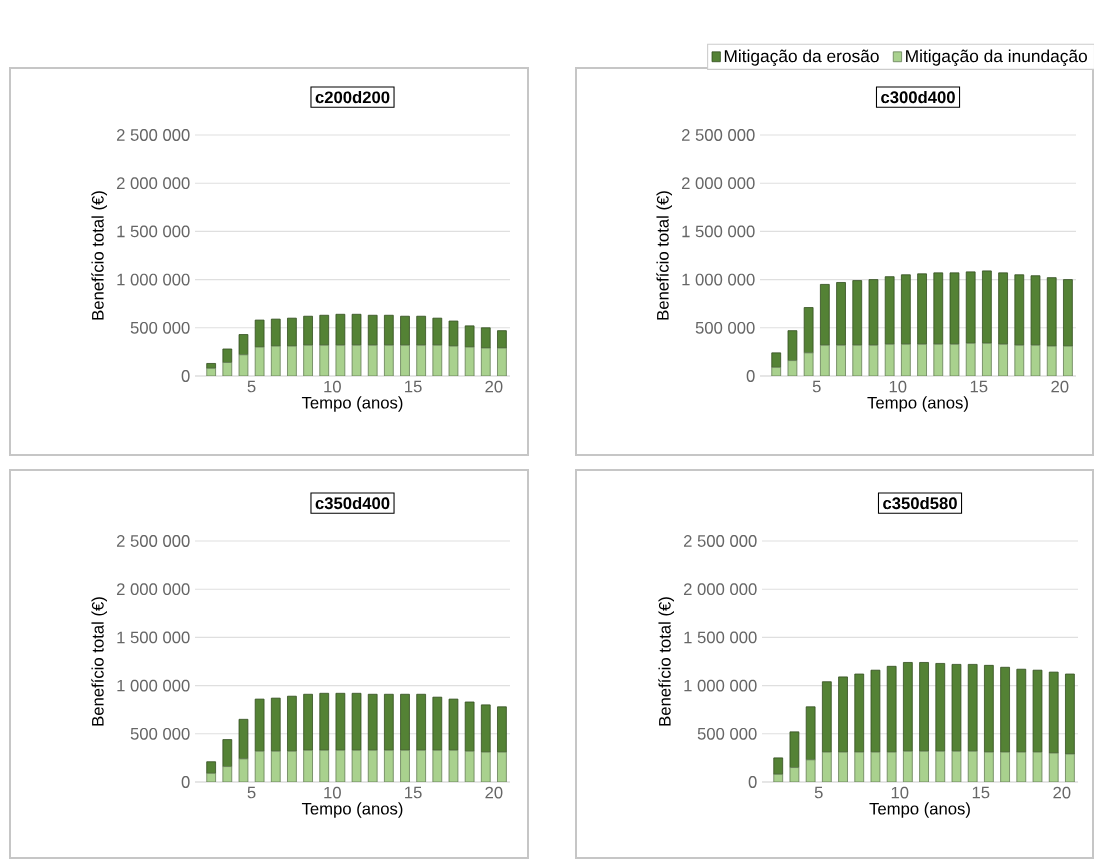 This screenshot has width=1094, height=859. What do you see at coordinates (352, 97) in the screenshot?
I see `chart-title: c200d200` at bounding box center [352, 97].